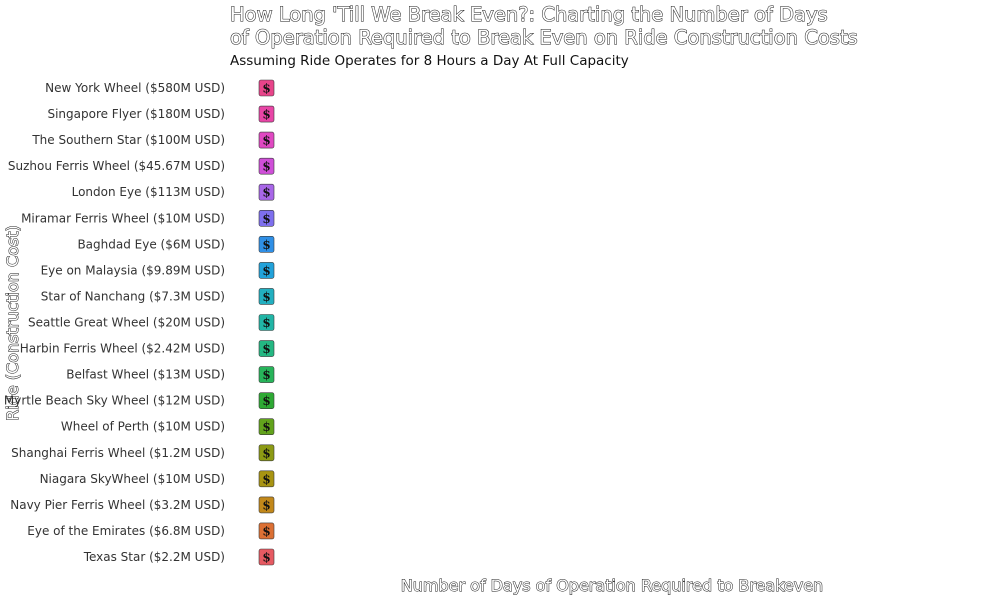 This screenshot has width=1000, height=600. Describe the element at coordinates (114, 401) in the screenshot. I see `y-tick-label: Myrtle Beach Sky Wheel ($12M USD)` at that location.